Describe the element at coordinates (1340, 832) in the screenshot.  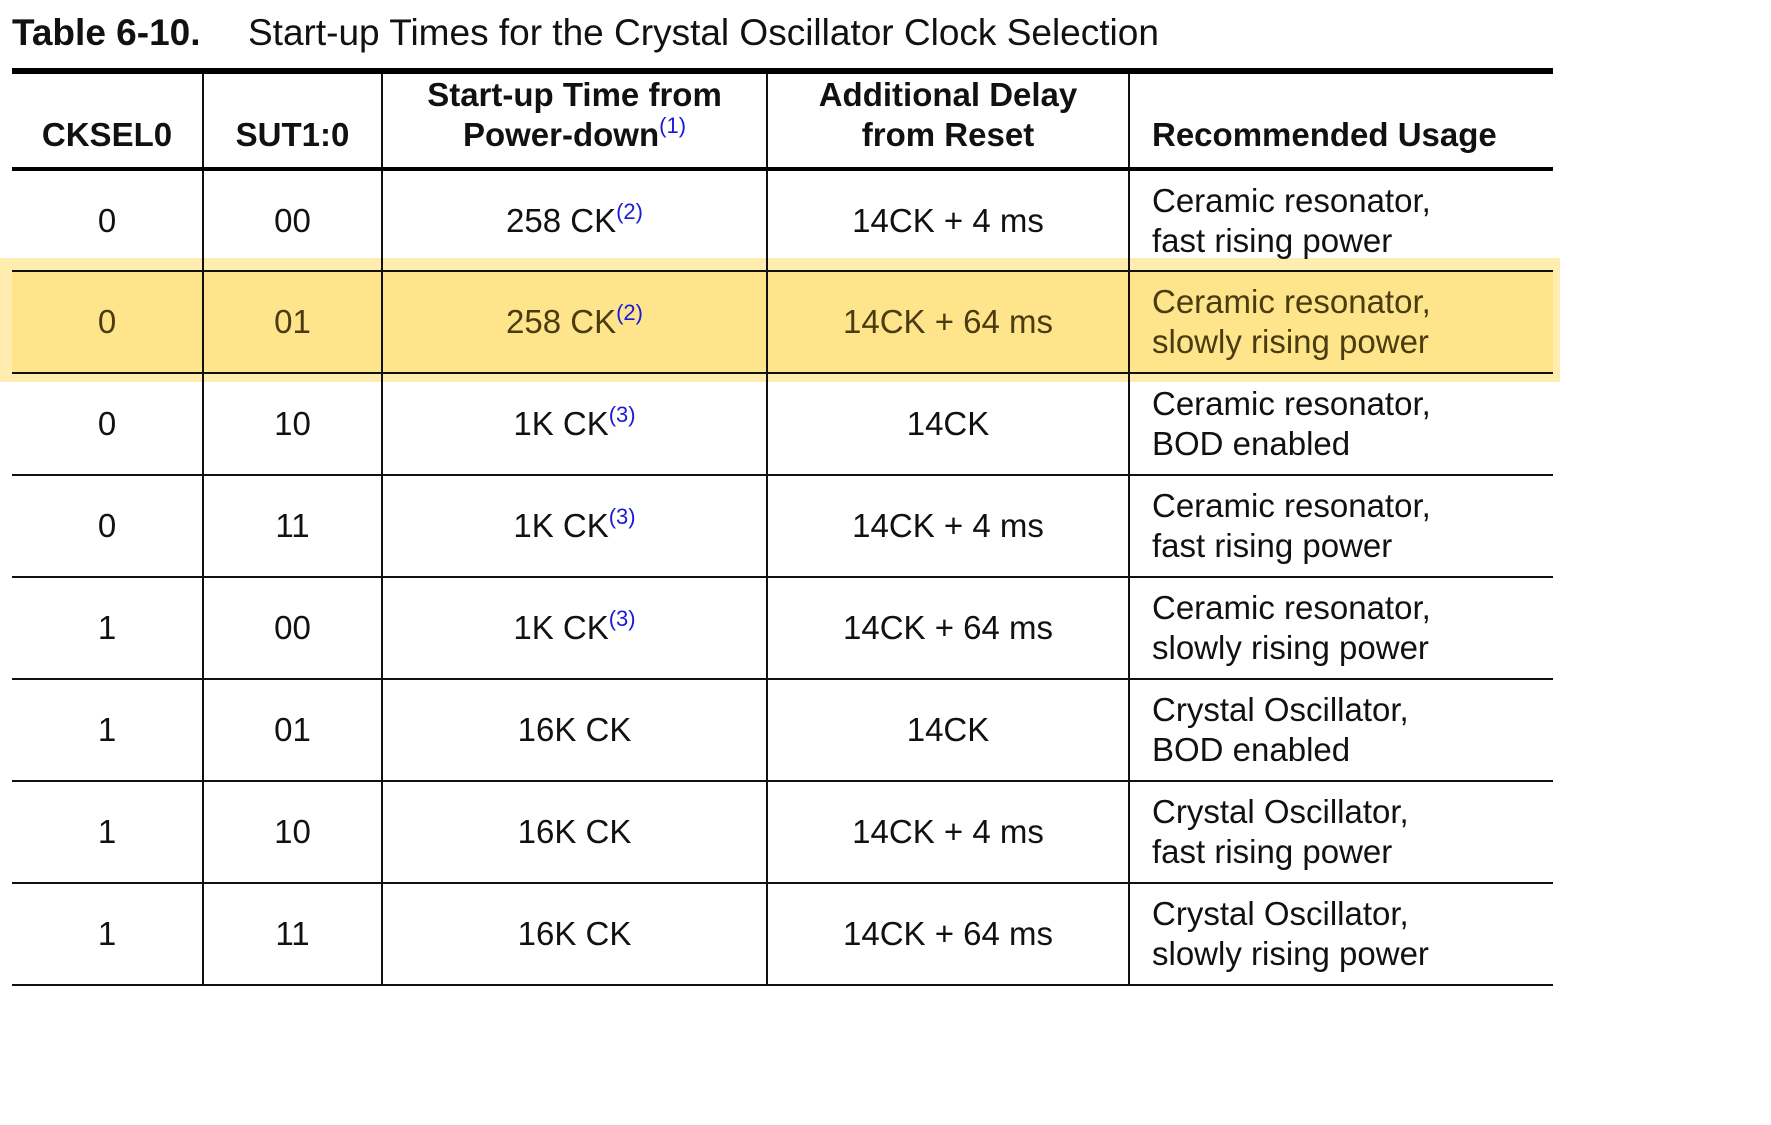
I see `cell-recommended-usage: Crystal Oscillator, fast rising power` at that location.